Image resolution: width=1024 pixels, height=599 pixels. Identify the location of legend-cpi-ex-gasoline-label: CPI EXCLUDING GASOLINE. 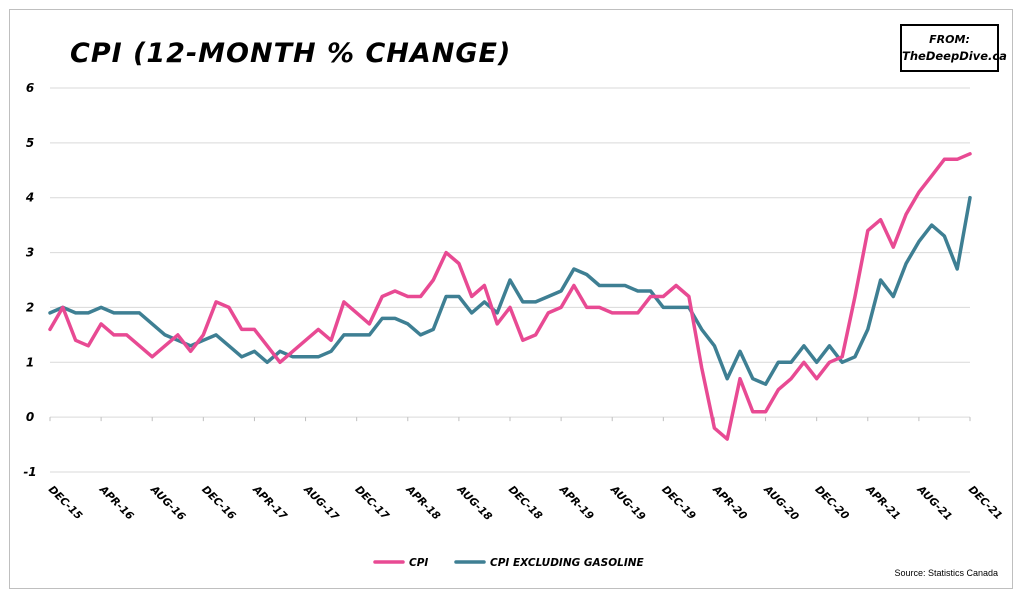
(567, 563).